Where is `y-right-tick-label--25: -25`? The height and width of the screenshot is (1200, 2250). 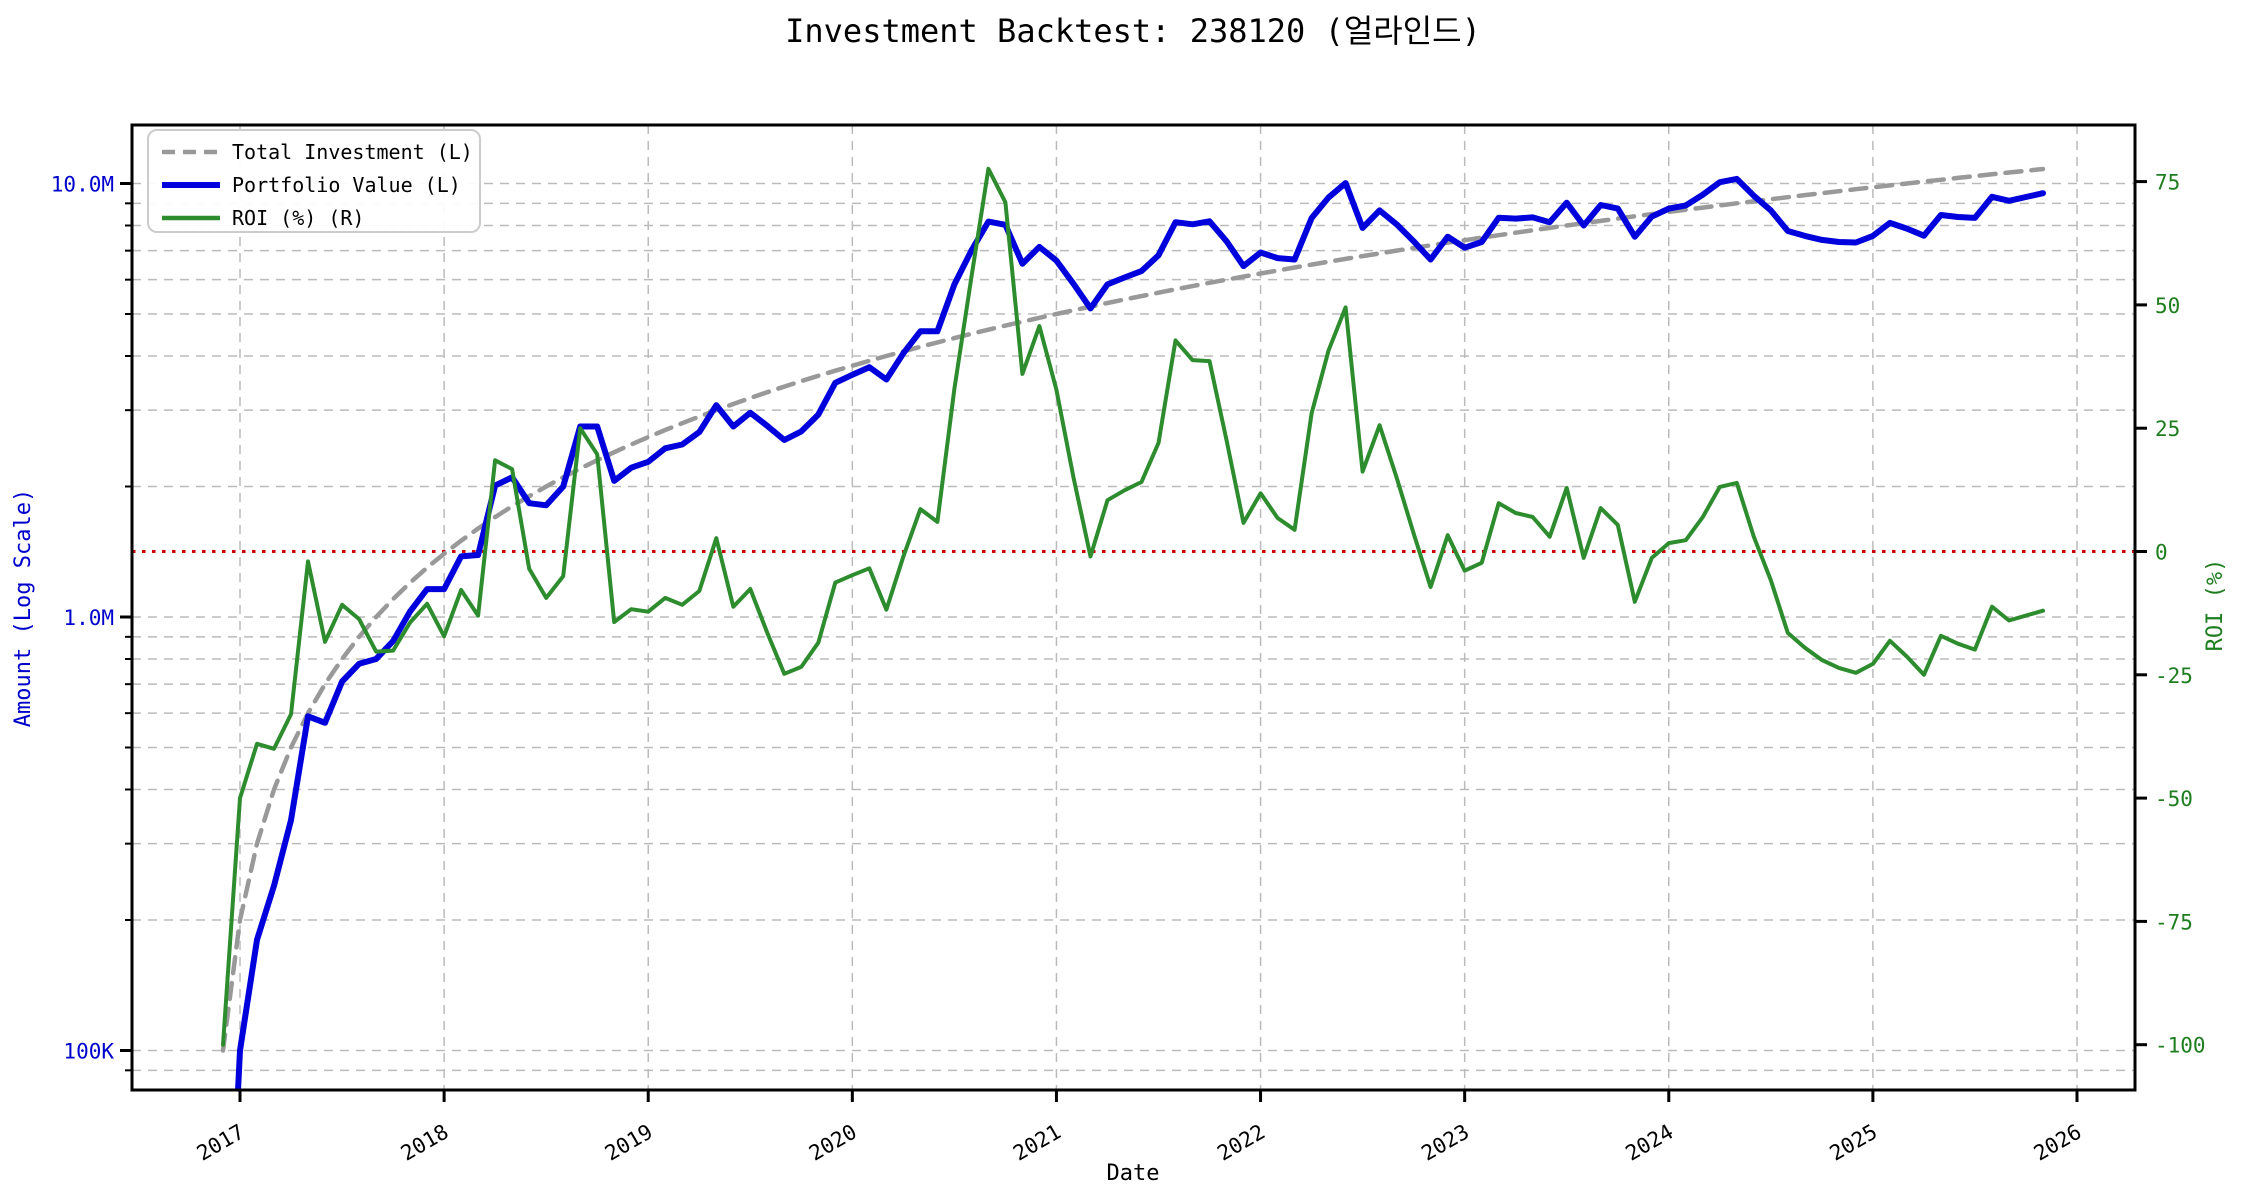 y-right-tick-label--25: -25 is located at coordinates (2174, 676).